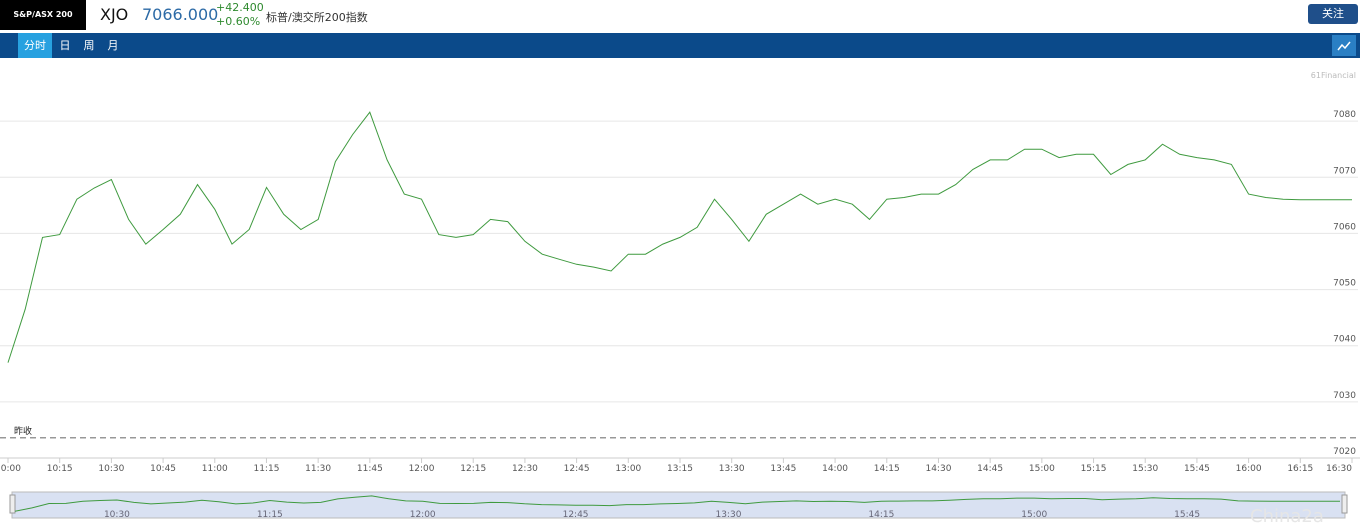  Describe the element at coordinates (1344, 115) in the screenshot. I see `y-tick-label: 7080` at that location.